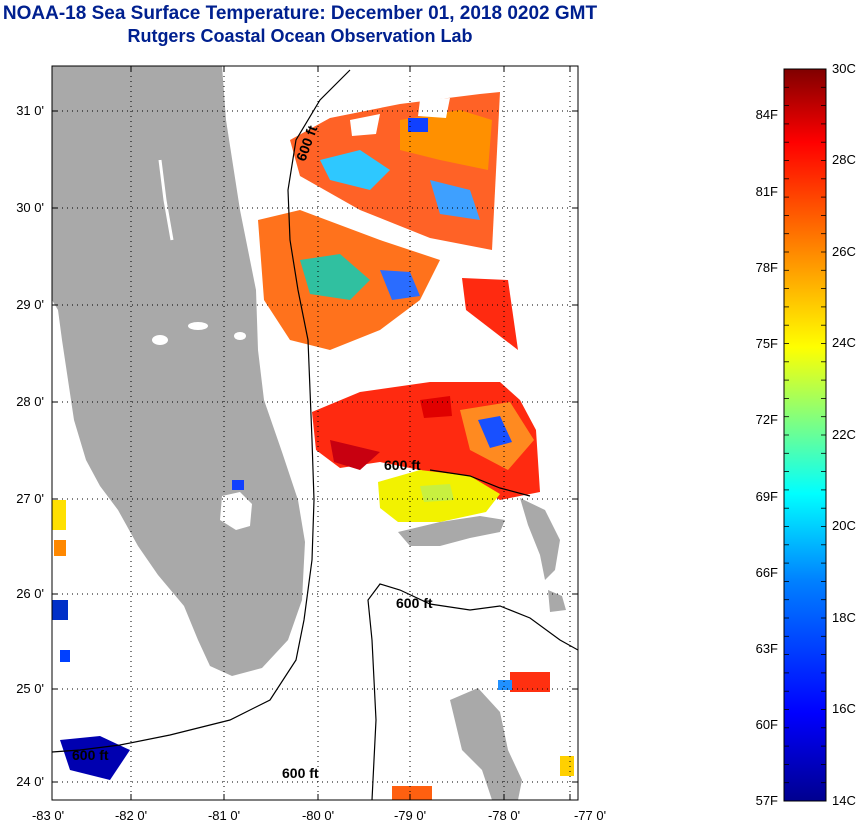 This screenshot has height=832, width=865. I want to click on colorbar-fahrenheit-label: 69F, so click(767, 496).